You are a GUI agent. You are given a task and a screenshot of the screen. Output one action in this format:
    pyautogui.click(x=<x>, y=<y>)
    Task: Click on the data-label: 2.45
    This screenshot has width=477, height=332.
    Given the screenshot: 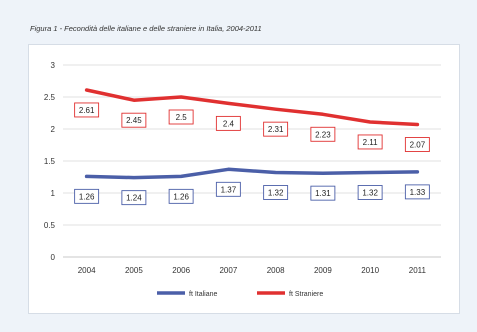 What is the action you would take?
    pyautogui.click(x=134, y=120)
    